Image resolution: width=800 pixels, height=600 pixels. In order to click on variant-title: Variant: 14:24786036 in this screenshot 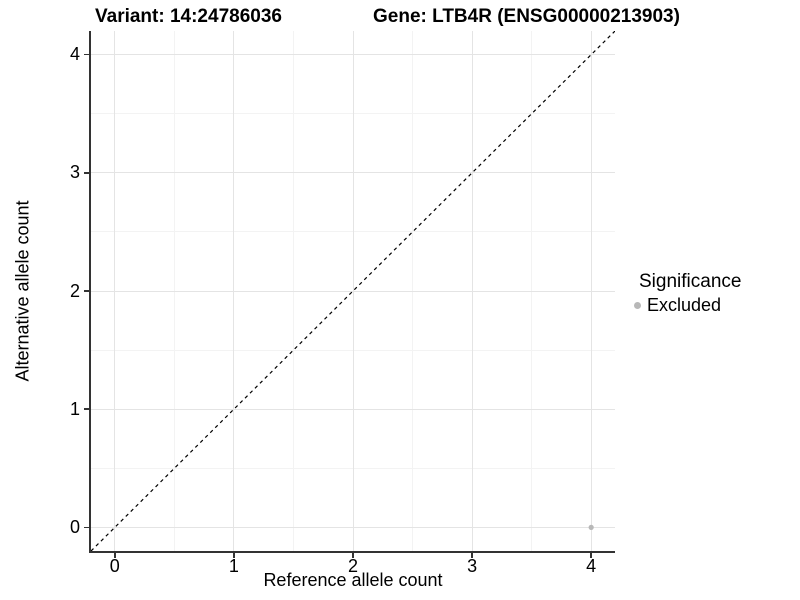, I will do `click(188, 16)`.